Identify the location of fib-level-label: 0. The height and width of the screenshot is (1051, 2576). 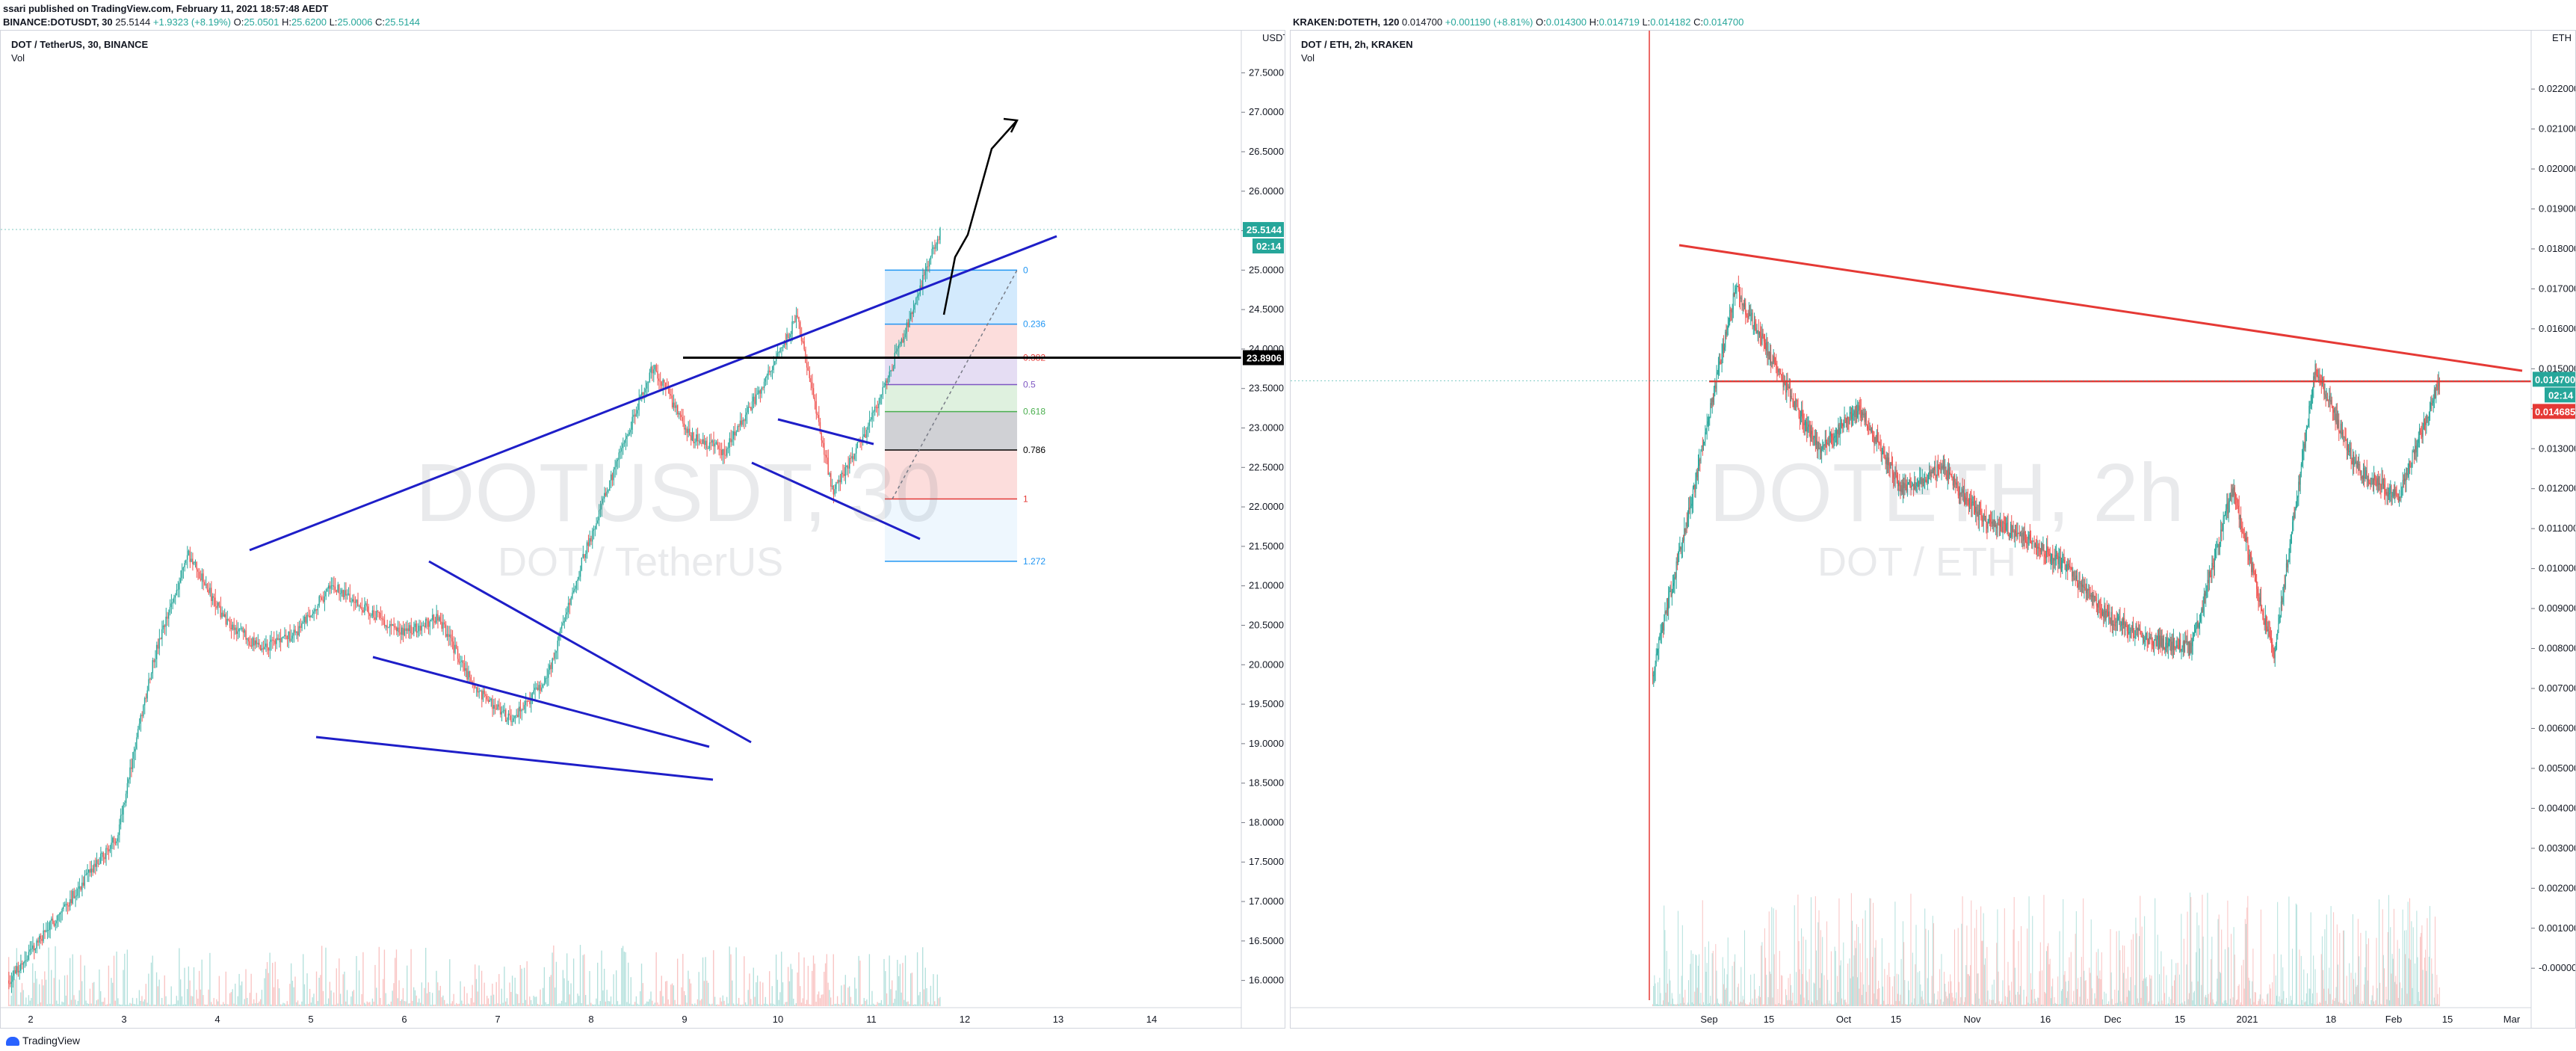
(1026, 270).